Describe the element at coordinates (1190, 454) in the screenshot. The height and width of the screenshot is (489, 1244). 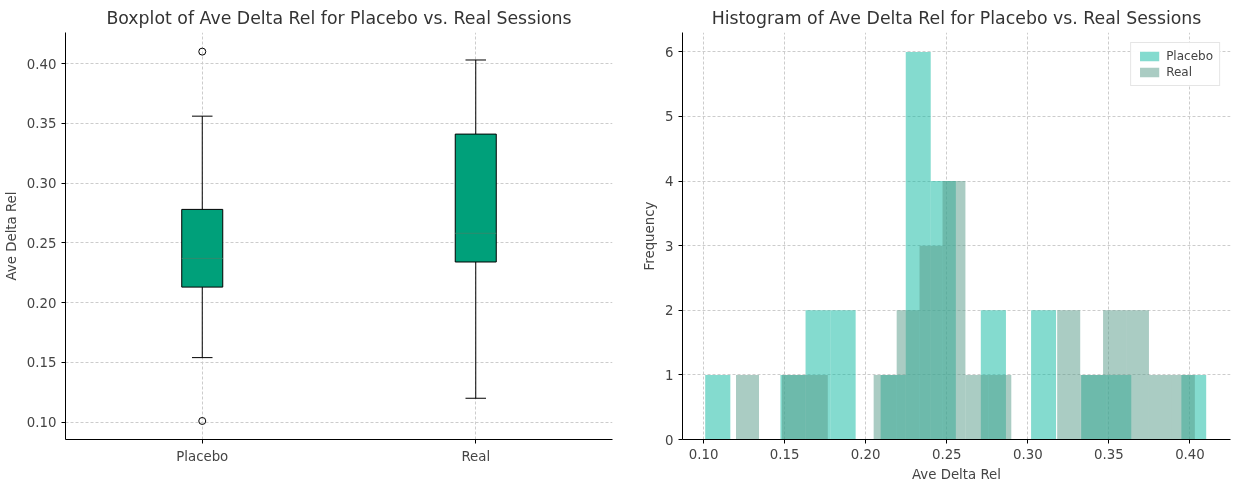
I see `x-tick-label: 0.40` at that location.